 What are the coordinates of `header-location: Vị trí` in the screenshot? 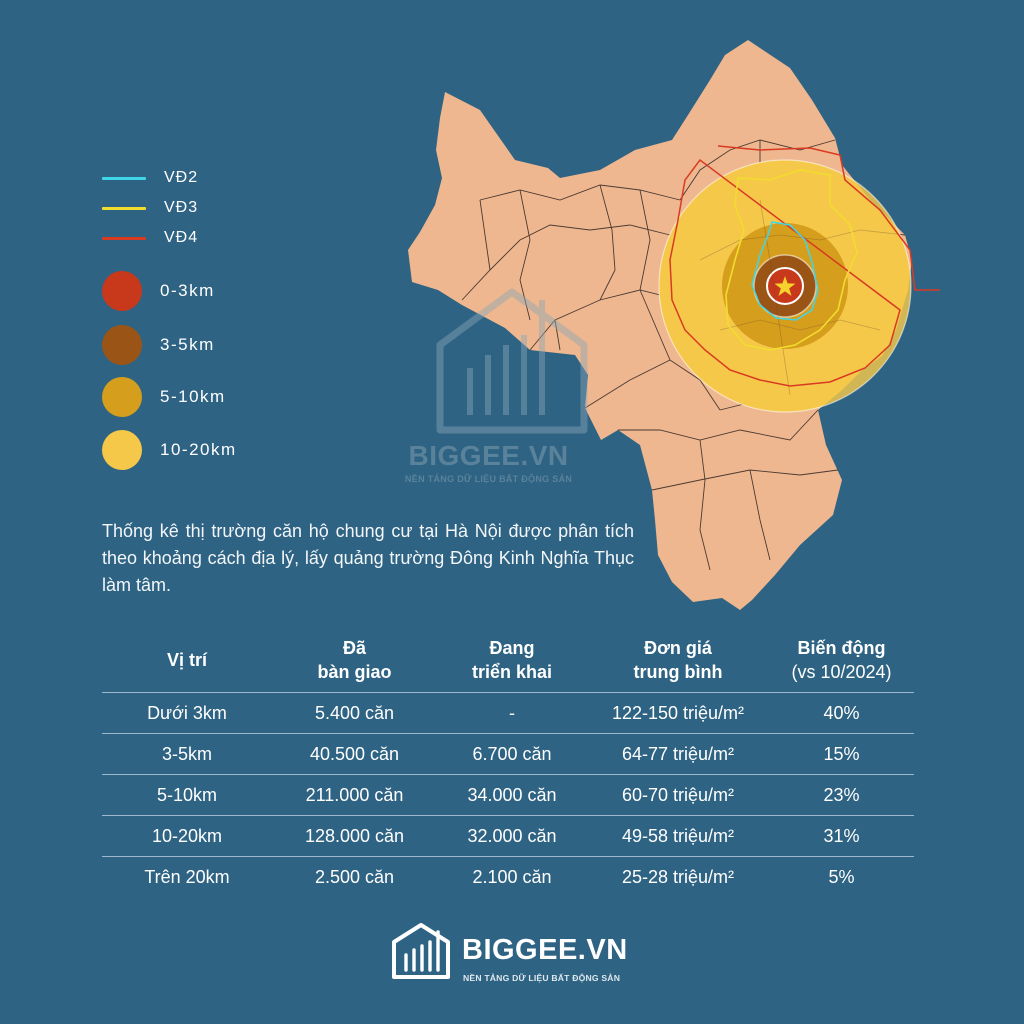 It's located at (187, 660).